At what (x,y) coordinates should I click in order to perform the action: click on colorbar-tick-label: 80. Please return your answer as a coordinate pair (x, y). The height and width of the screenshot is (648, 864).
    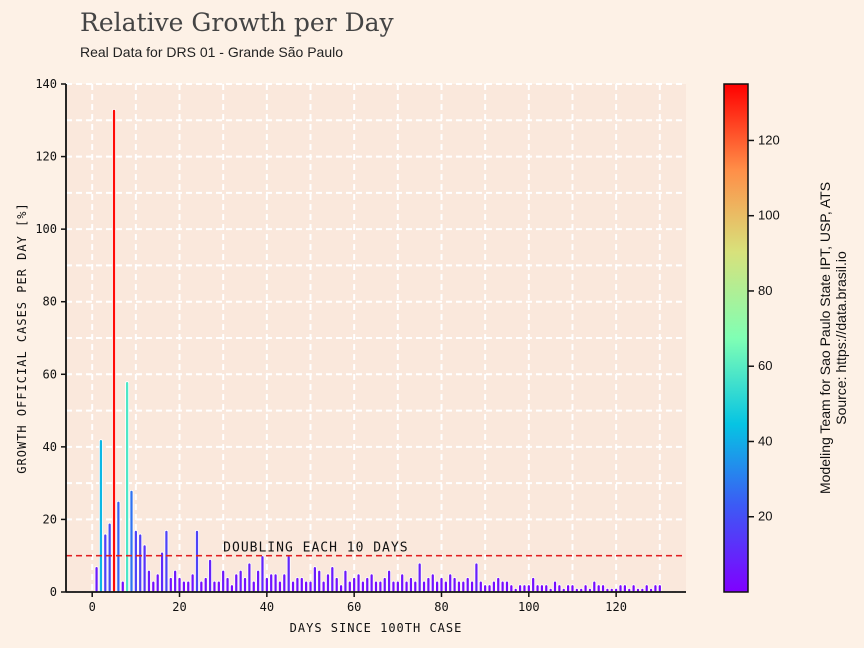
    Looking at the image, I should click on (765, 290).